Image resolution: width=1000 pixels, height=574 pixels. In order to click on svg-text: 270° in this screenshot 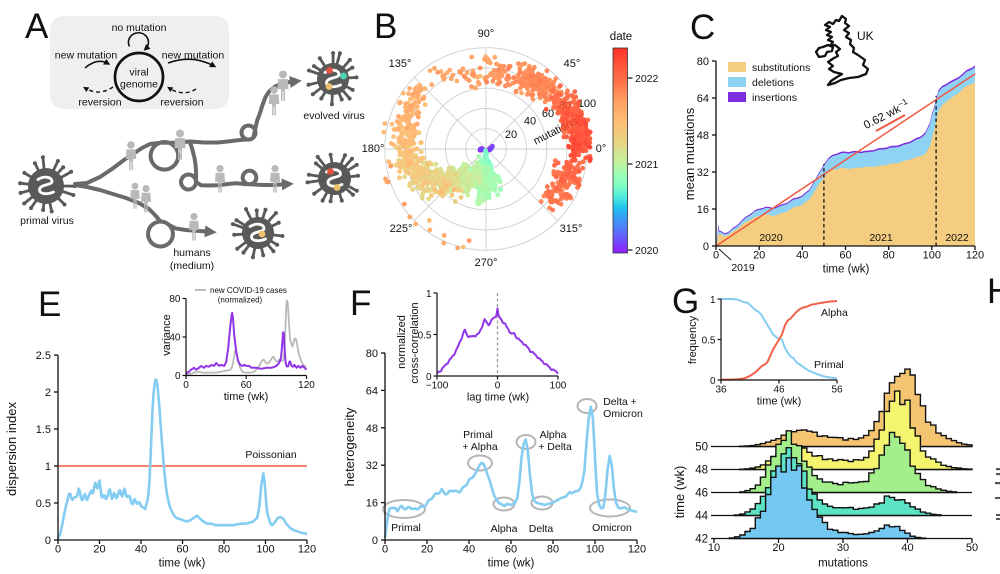, I will do `click(486, 263)`.